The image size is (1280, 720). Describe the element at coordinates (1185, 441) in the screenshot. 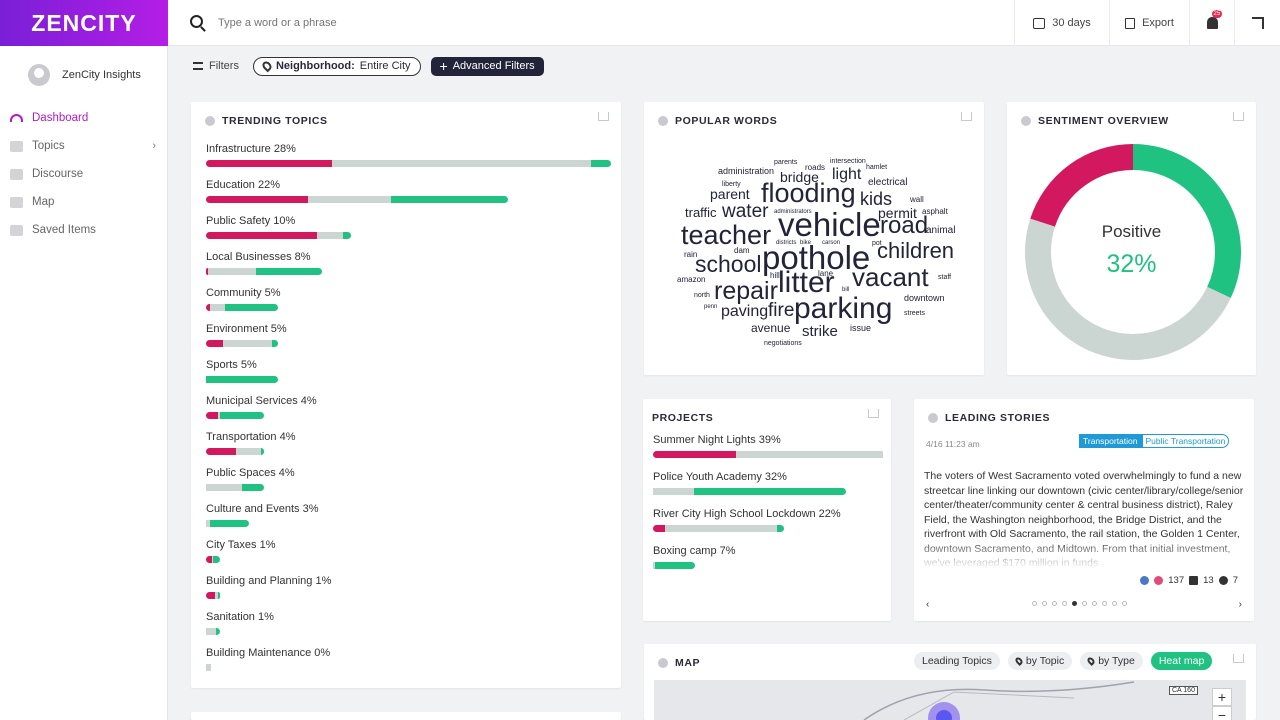

I see `story-tag: Public Transportation` at that location.